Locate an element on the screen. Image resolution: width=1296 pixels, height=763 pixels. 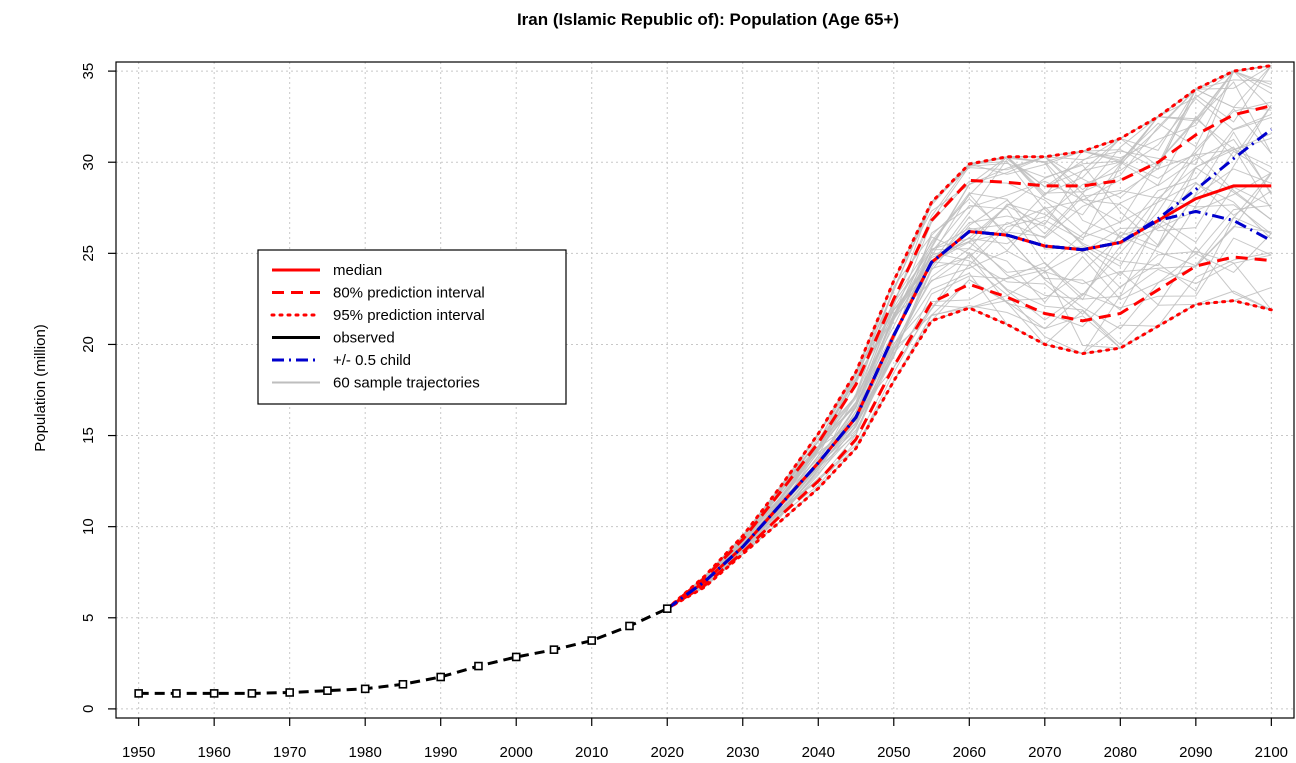
x-tick-label: 2000 is located at coordinates (516, 752).